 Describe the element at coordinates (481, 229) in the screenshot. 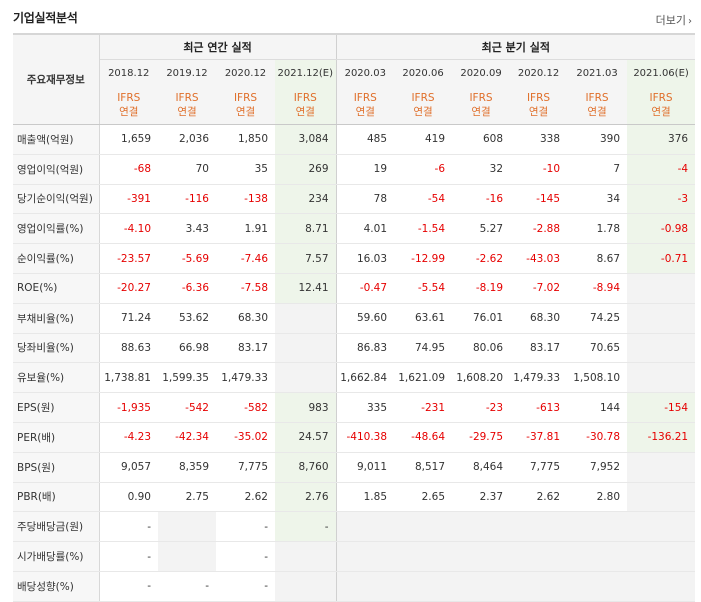

I see `table-cell: 5.27` at that location.